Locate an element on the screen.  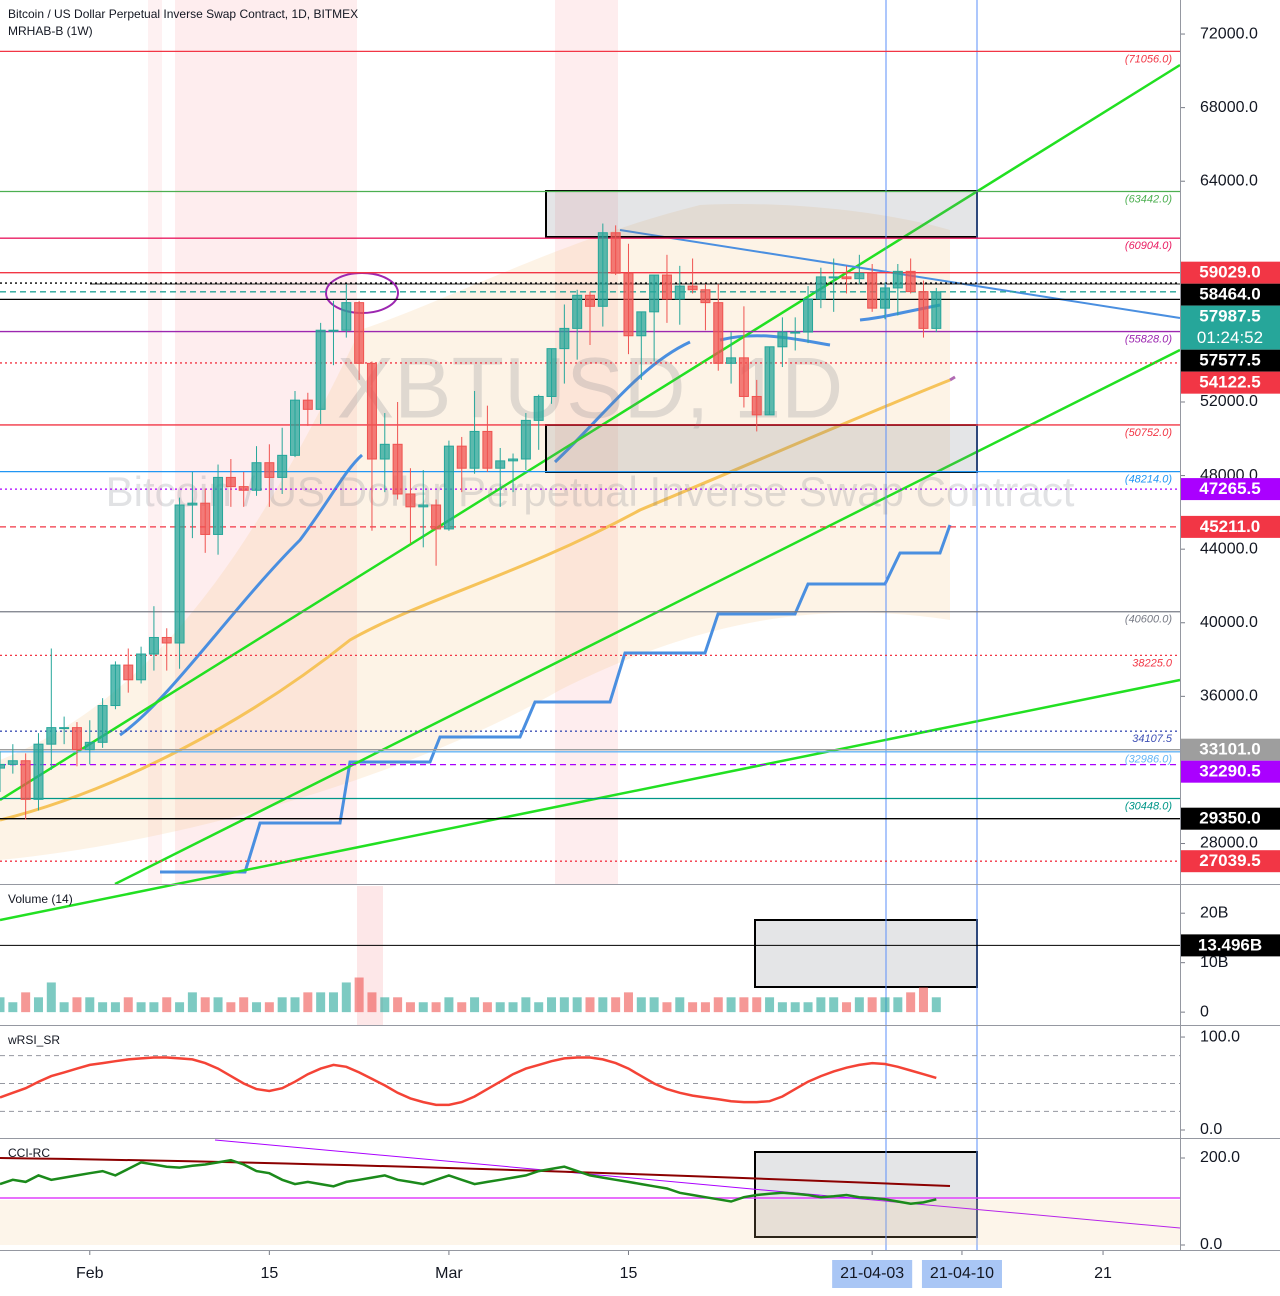
indicator-line is located at coordinates (468, 1081).